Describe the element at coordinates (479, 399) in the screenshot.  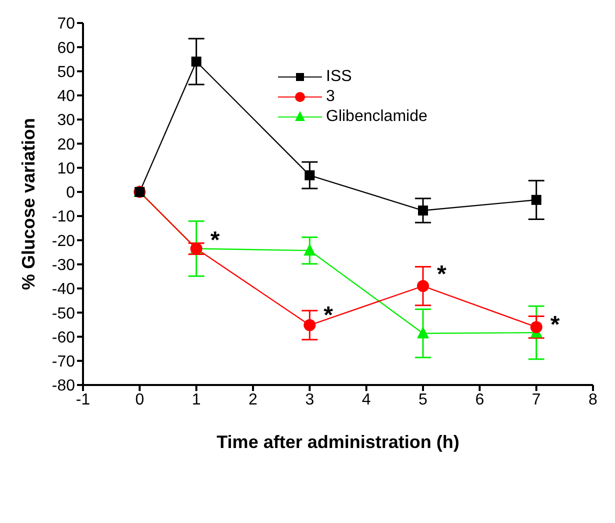
I see `x-tick-label: 6` at that location.